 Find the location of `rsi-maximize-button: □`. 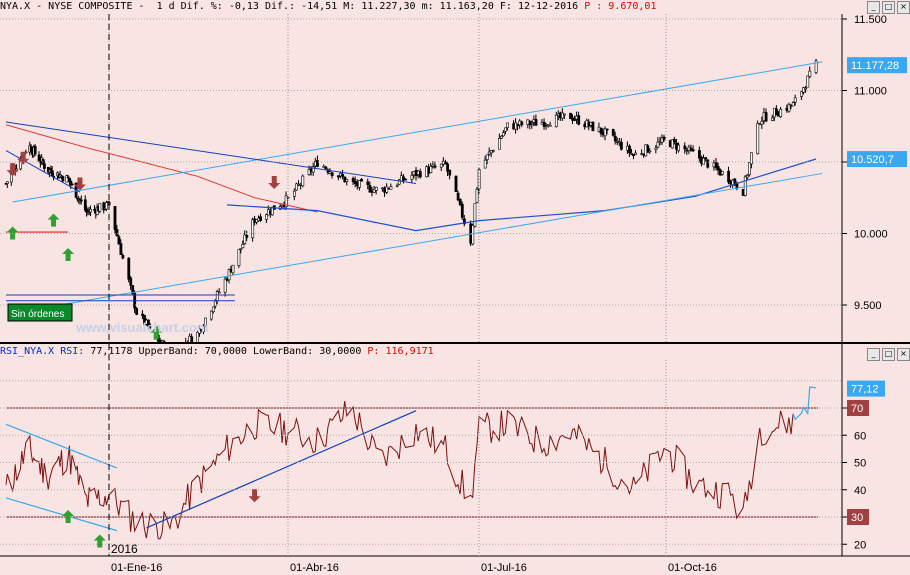

rsi-maximize-button: □ is located at coordinates (888, 354).